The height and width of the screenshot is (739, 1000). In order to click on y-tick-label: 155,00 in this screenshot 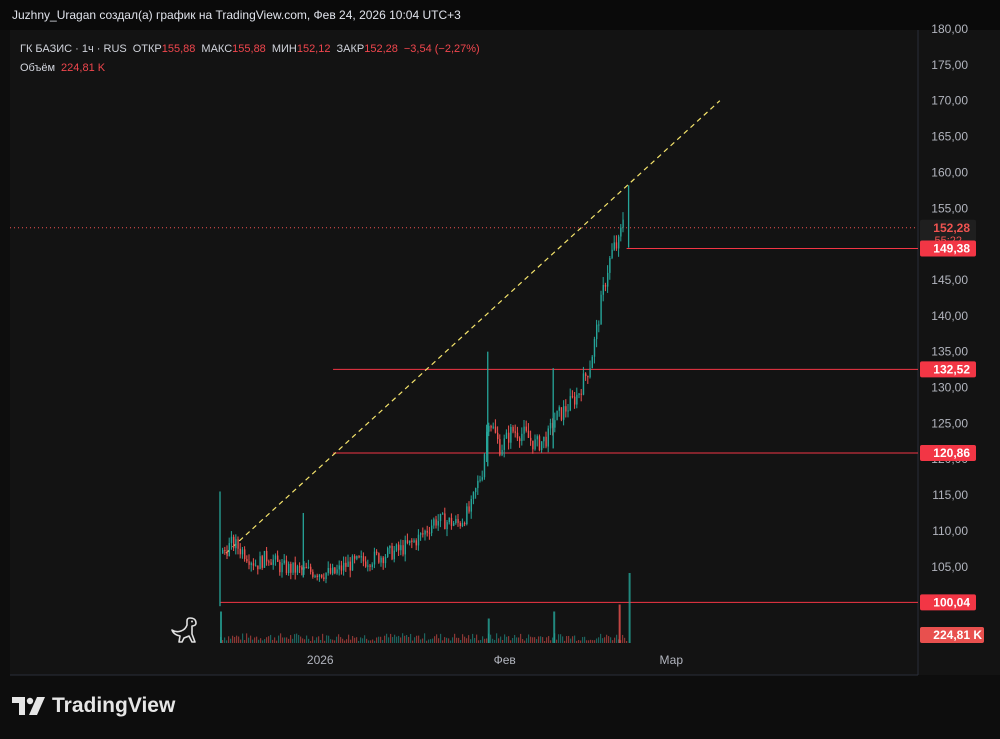, I will do `click(949, 208)`.